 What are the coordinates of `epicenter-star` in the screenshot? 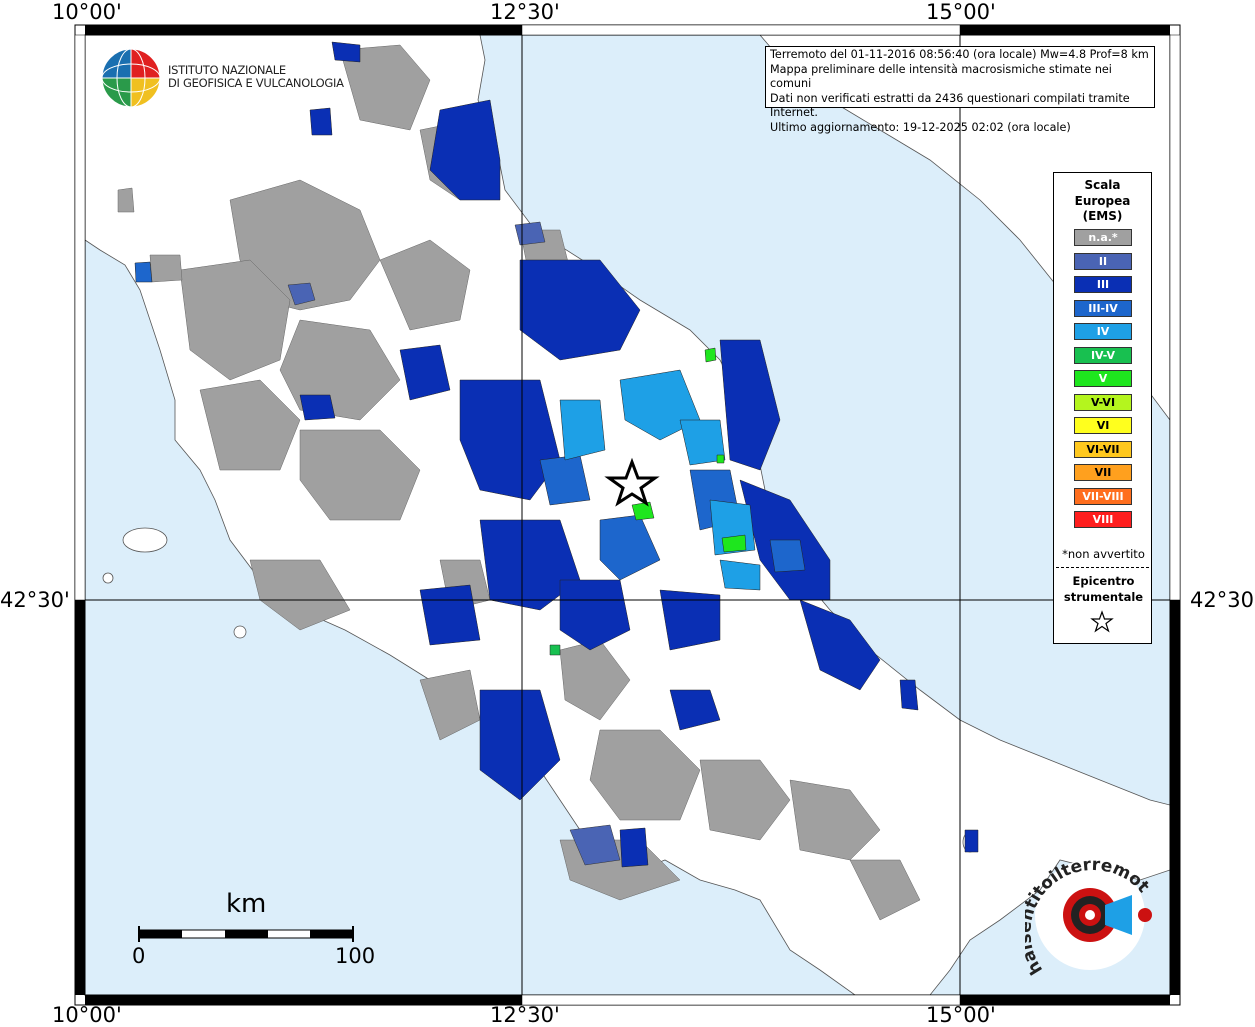 It's located at (632, 482).